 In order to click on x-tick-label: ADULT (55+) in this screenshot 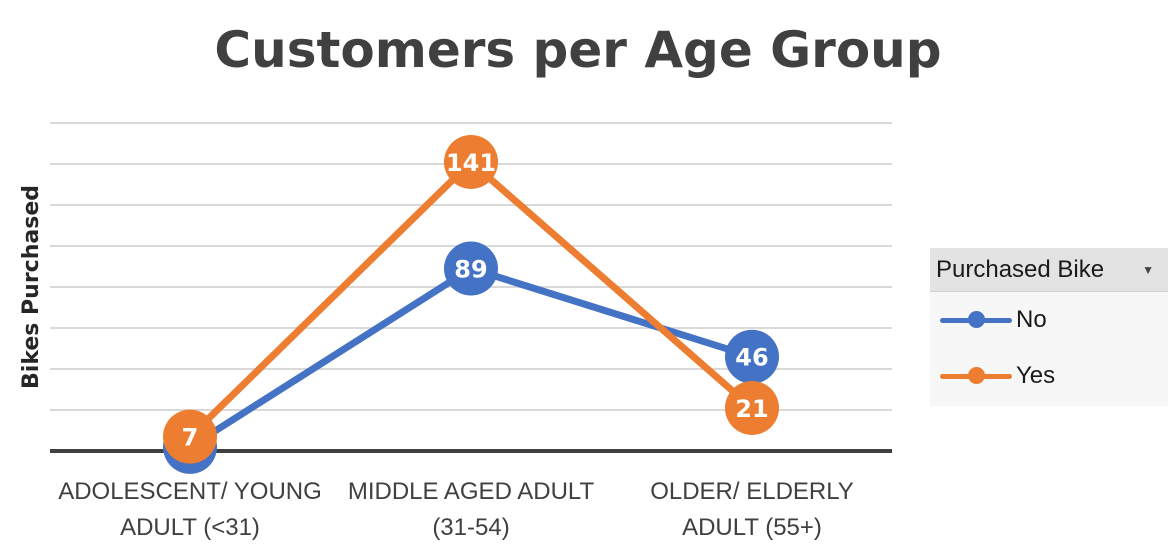, I will do `click(752, 527)`.